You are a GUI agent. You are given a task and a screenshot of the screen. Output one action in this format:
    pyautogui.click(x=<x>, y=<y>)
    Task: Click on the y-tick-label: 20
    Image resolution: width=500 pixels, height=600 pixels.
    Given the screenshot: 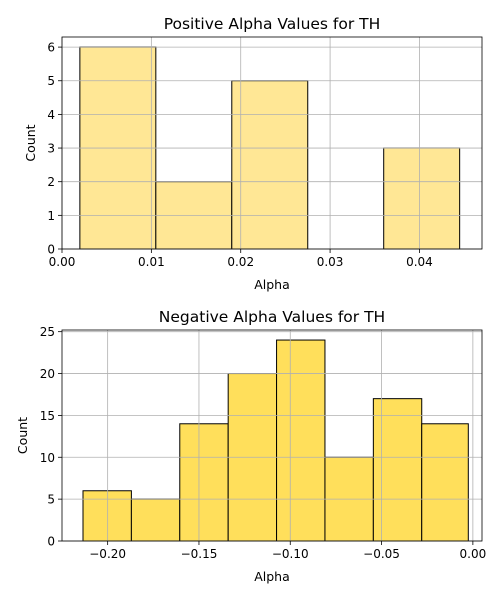 What is the action you would take?
    pyautogui.click(x=47, y=374)
    